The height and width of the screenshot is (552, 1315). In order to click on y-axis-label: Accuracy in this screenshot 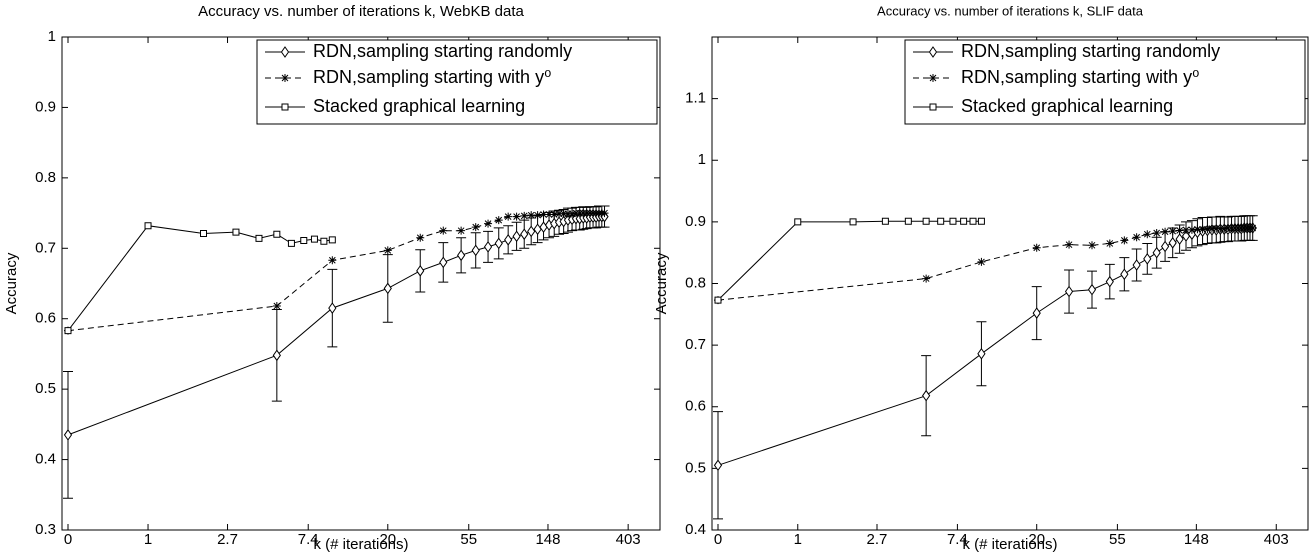, I will do `click(11, 283)`.